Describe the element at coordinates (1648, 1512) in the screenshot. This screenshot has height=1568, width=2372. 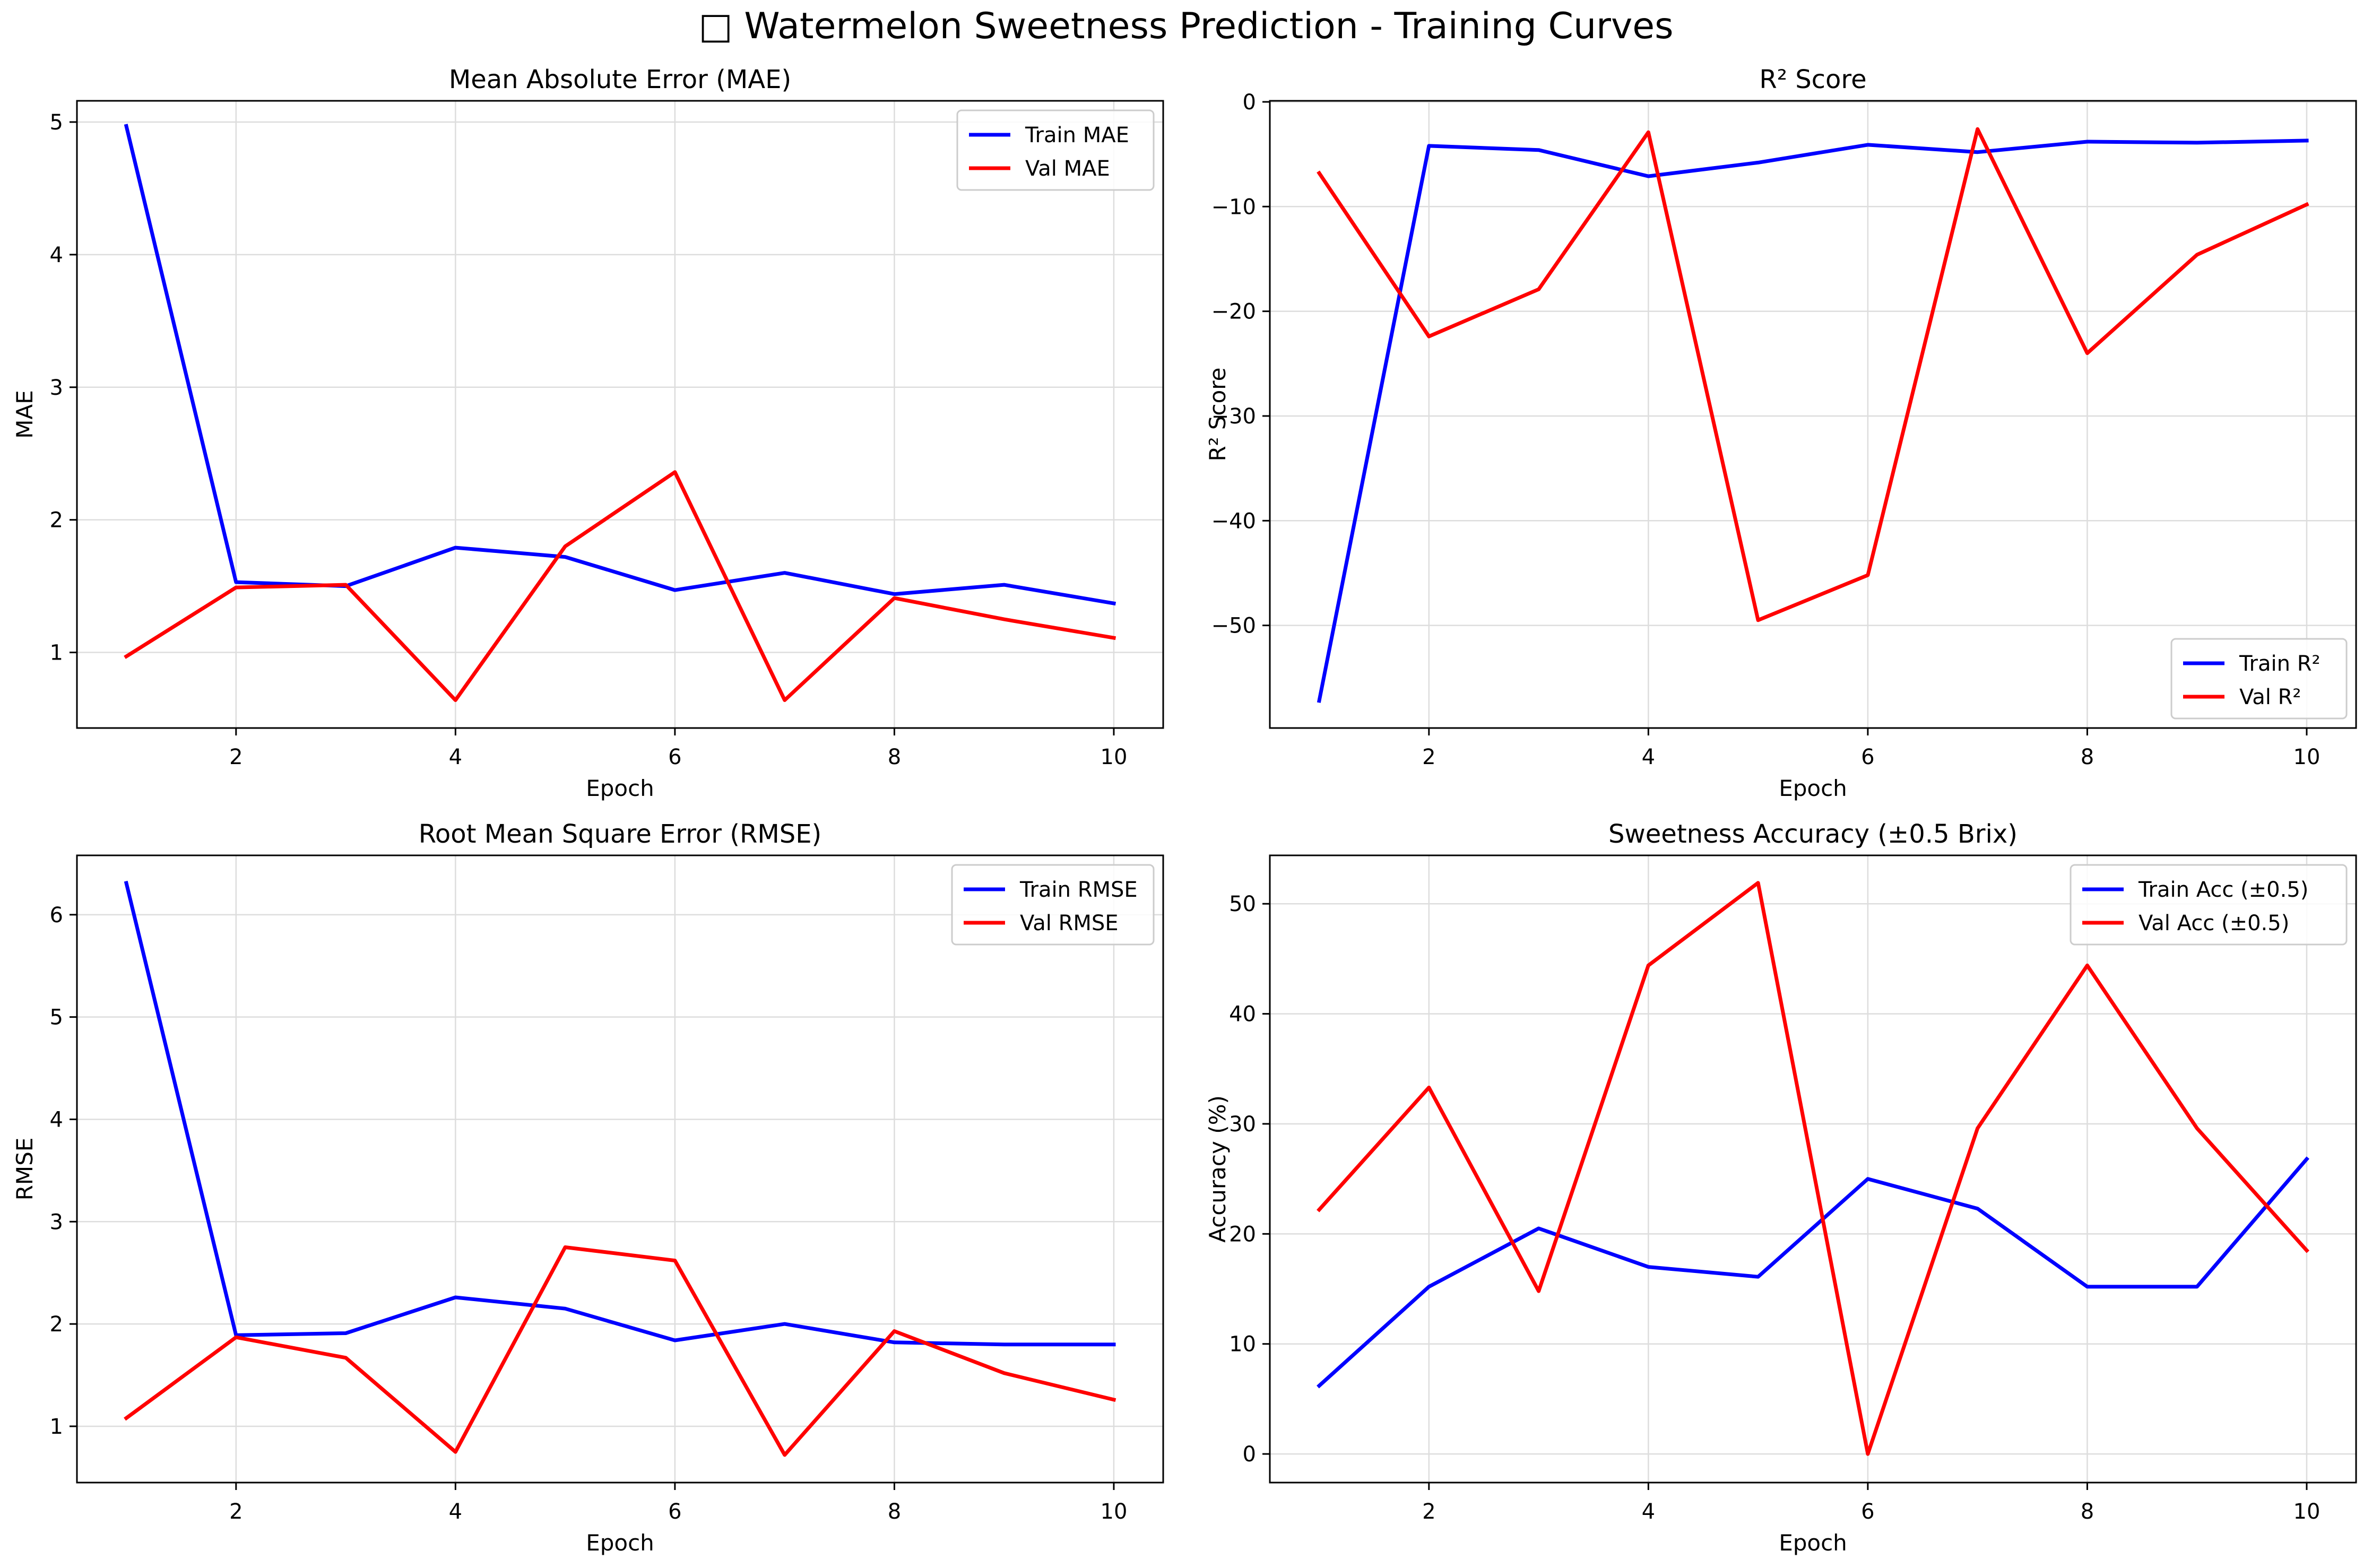
I see `chart4-x-tick-label: 4` at that location.